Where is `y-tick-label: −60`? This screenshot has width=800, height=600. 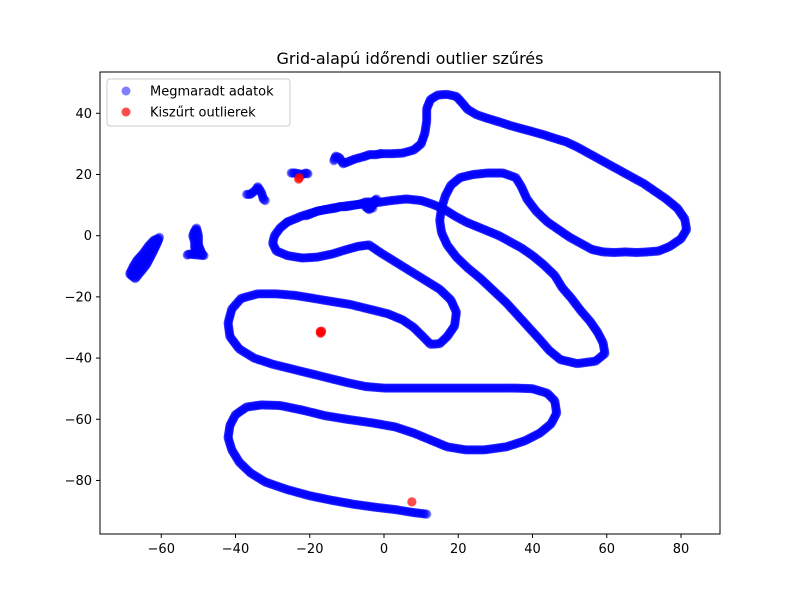
y-tick-label: −60 is located at coordinates (78, 420).